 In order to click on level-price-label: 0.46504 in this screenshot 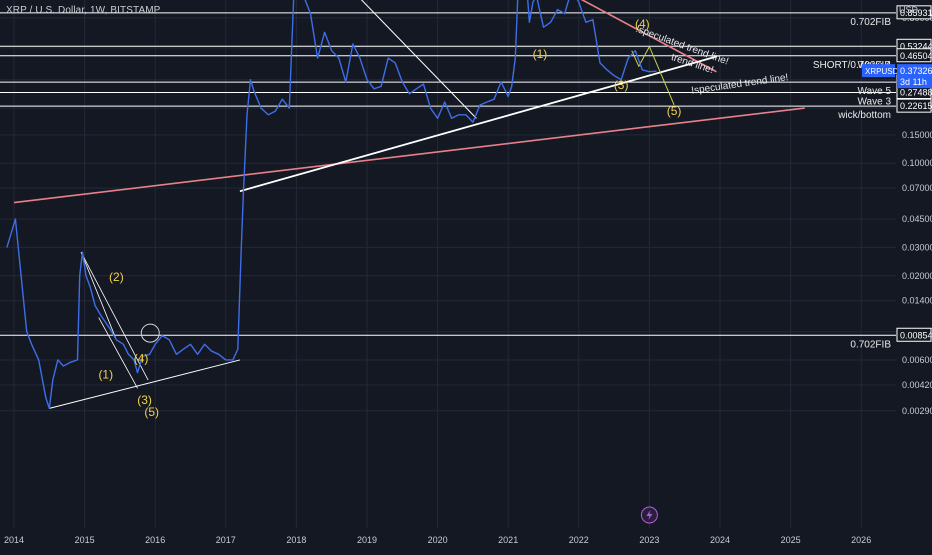, I will do `click(916, 56)`.